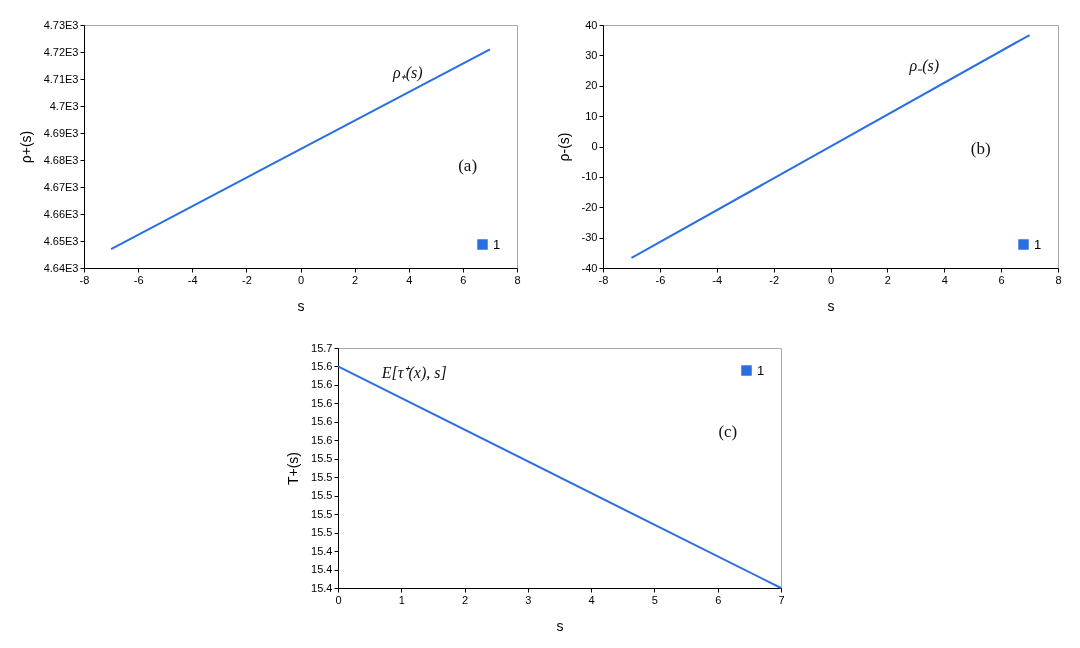  Describe the element at coordinates (589, 237) in the screenshot. I see `y-tick-label: -30` at that location.